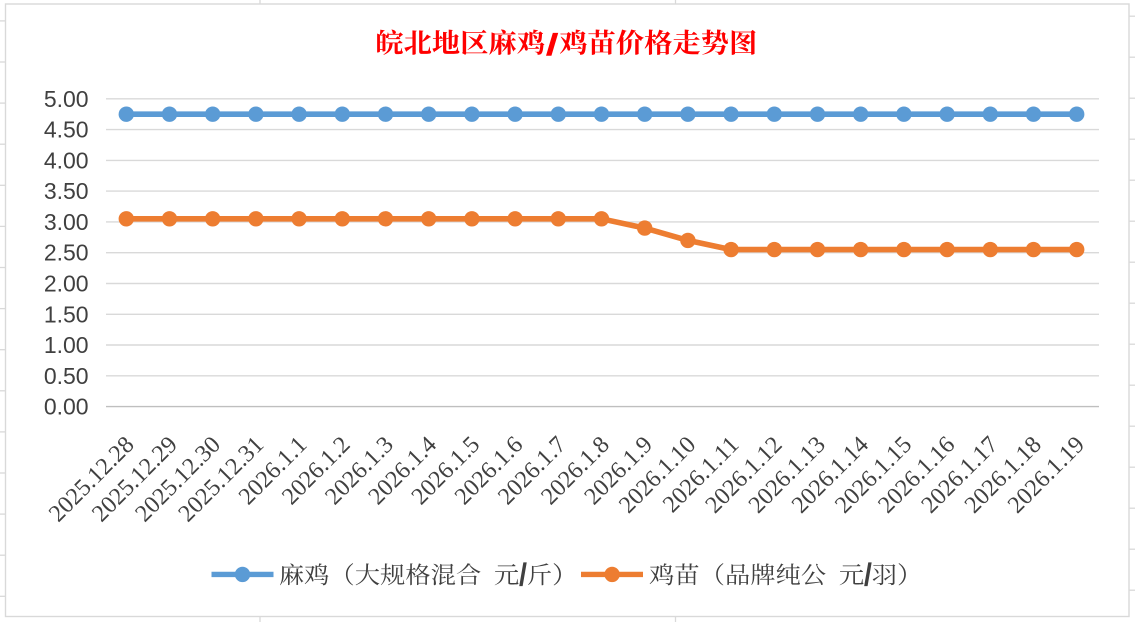  I want to click on svg-text: 2.00, so click(66, 284).